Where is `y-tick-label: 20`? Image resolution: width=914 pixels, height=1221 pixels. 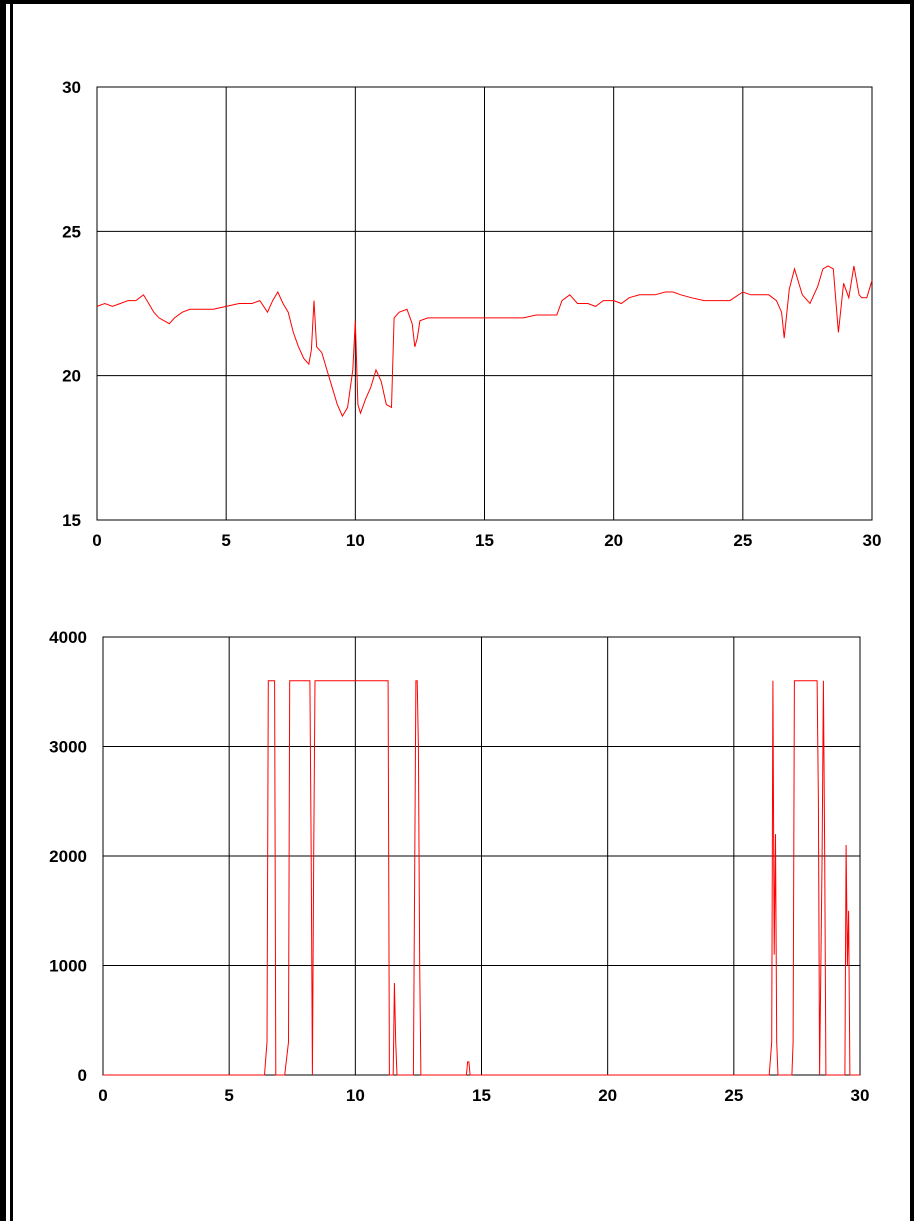
y-tick-label: 20 is located at coordinates (71, 376).